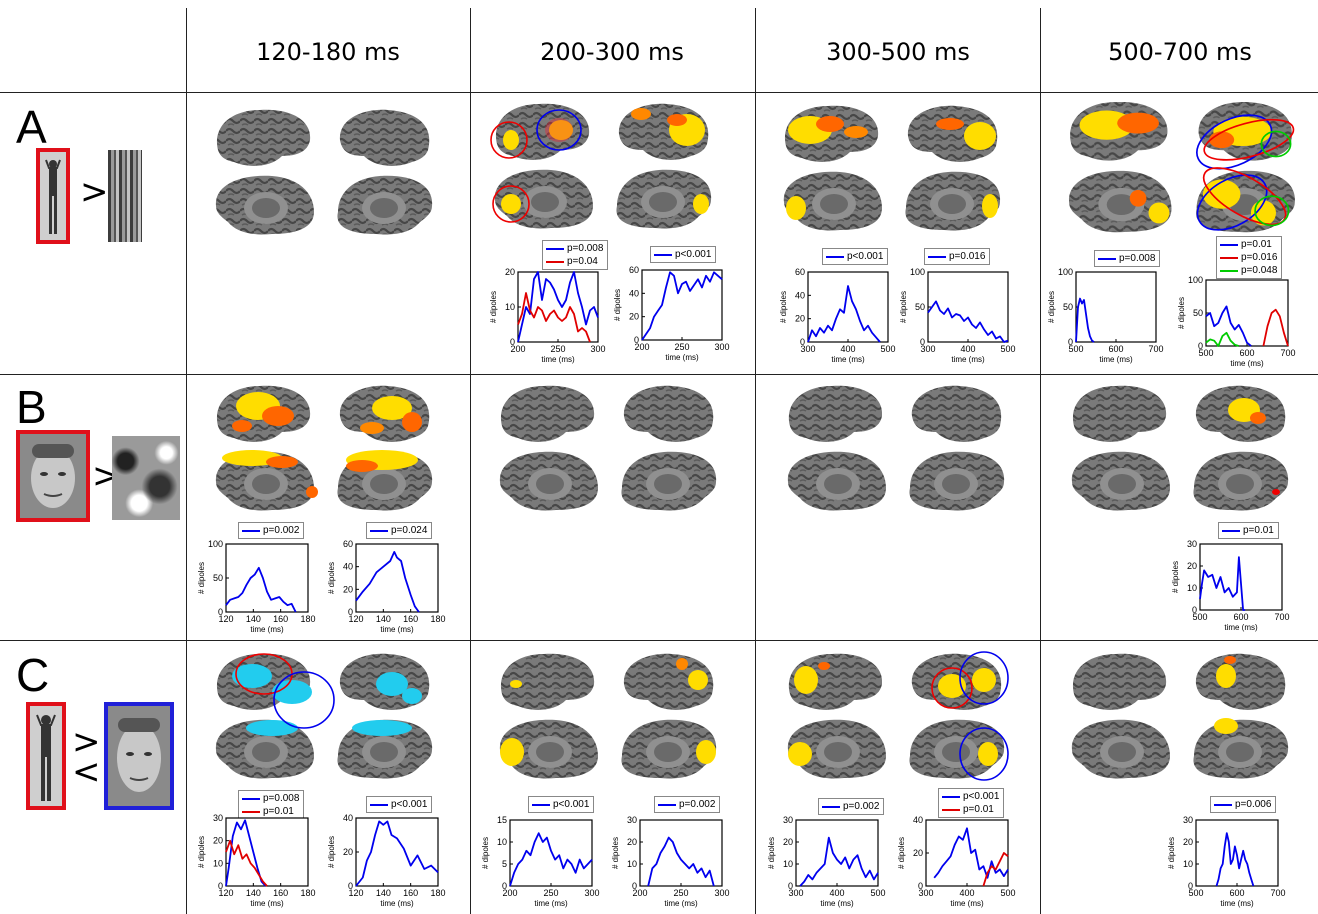  Describe the element at coordinates (547, 315) in the screenshot. I see `mini-chart: 0 10 20 200 250 300 time (ms) # dipoles` at that location.